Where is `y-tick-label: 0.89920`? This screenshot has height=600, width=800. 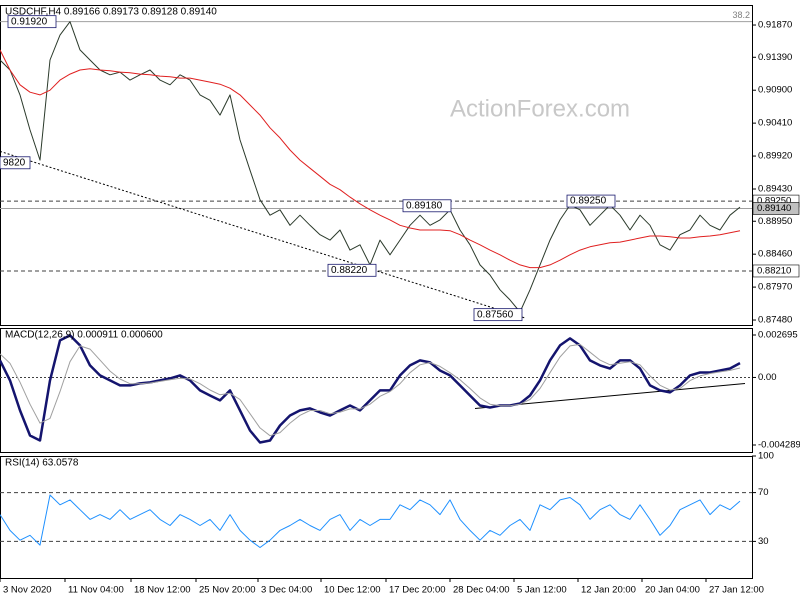 y-tick-label: 0.89920 is located at coordinates (775, 156).